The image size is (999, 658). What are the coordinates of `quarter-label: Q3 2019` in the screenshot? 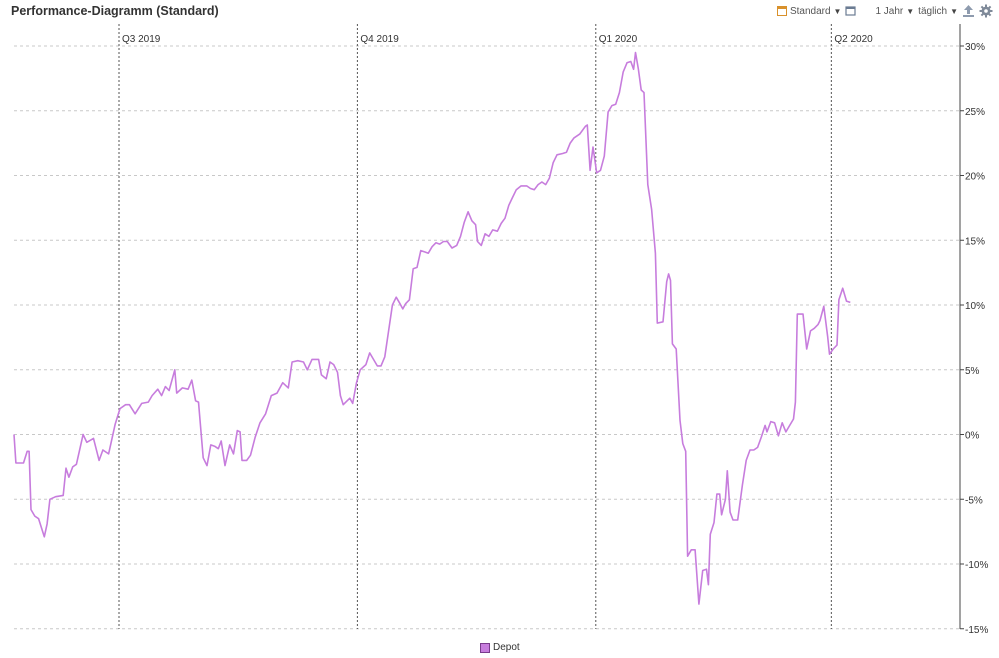 It's located at (141, 39).